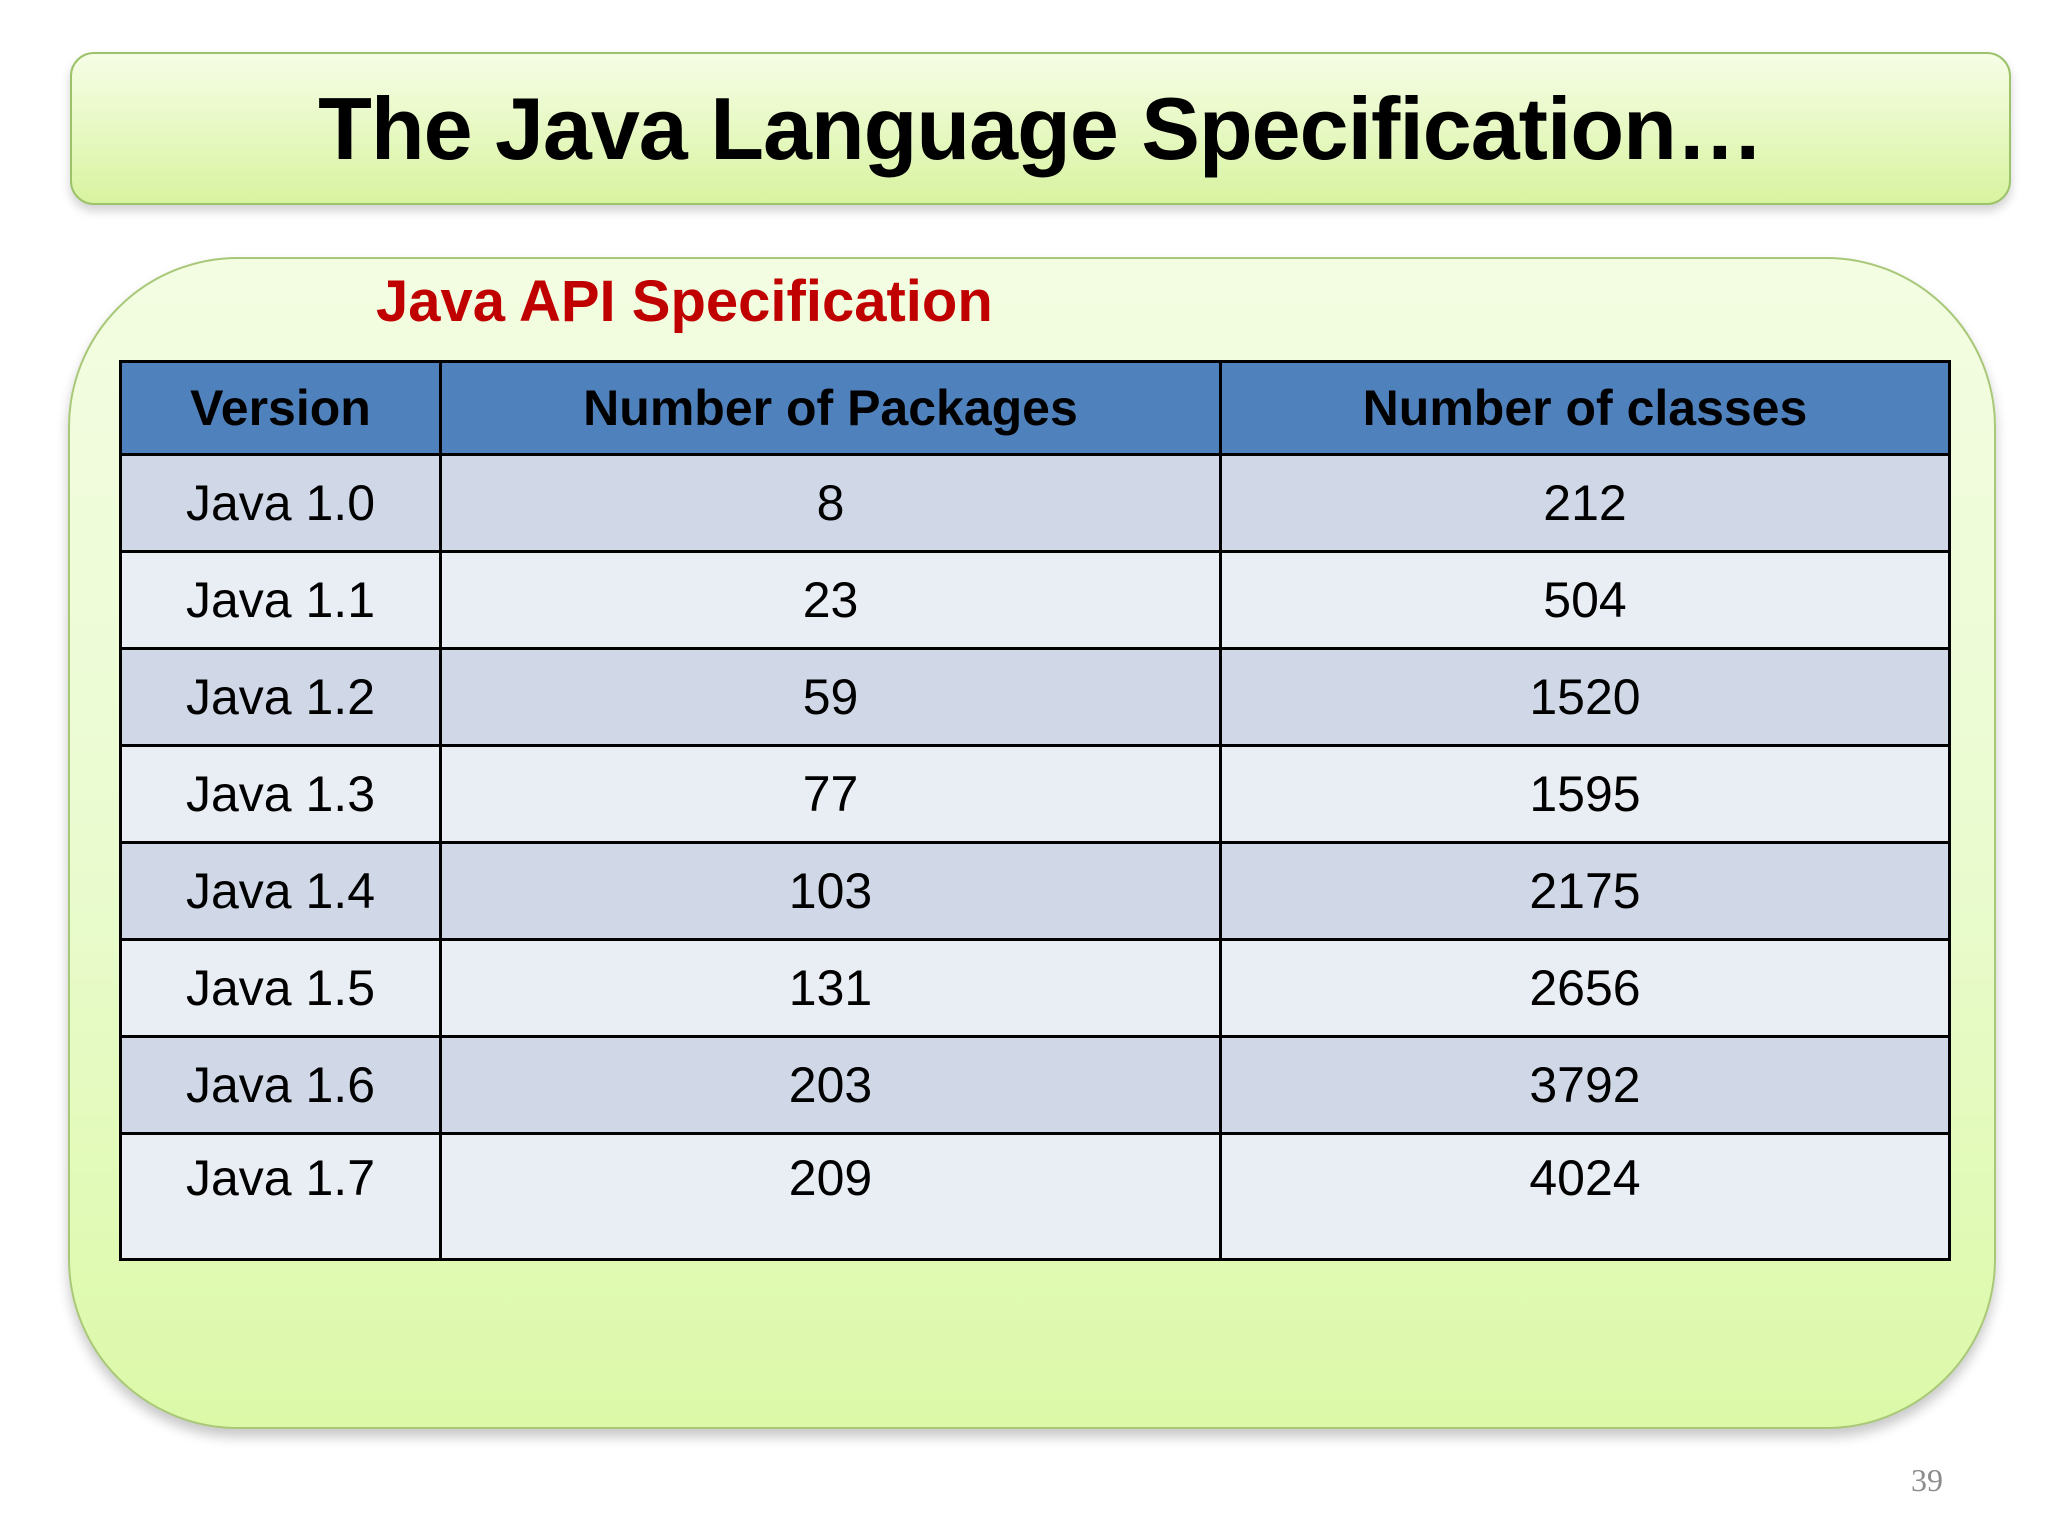 This screenshot has height=1536, width=2048. I want to click on cell-version: Java 1.5, so click(280, 988).